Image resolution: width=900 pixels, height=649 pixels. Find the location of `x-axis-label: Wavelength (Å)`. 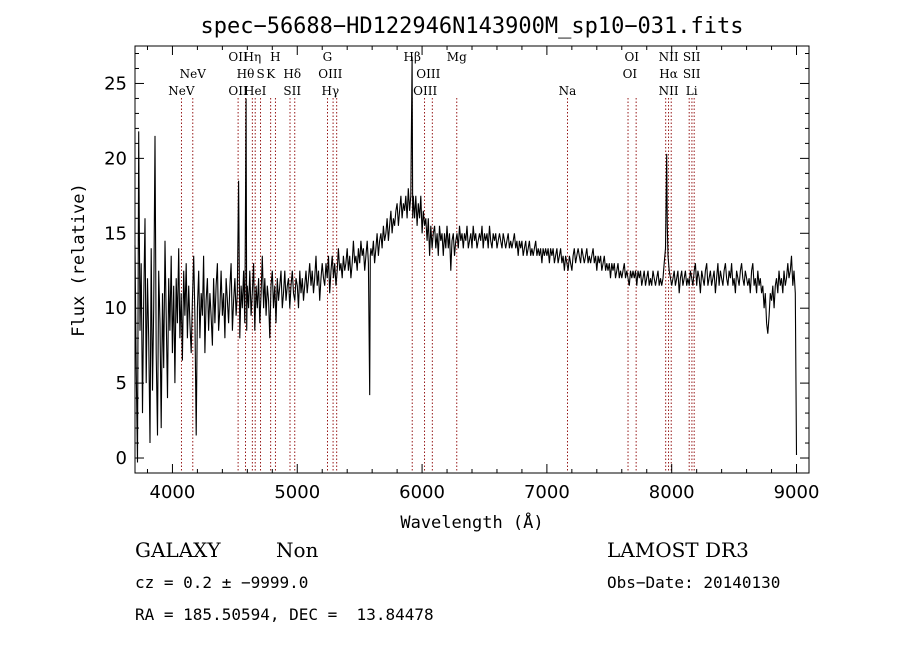

x-axis-label: Wavelength (Å) is located at coordinates (471, 522).